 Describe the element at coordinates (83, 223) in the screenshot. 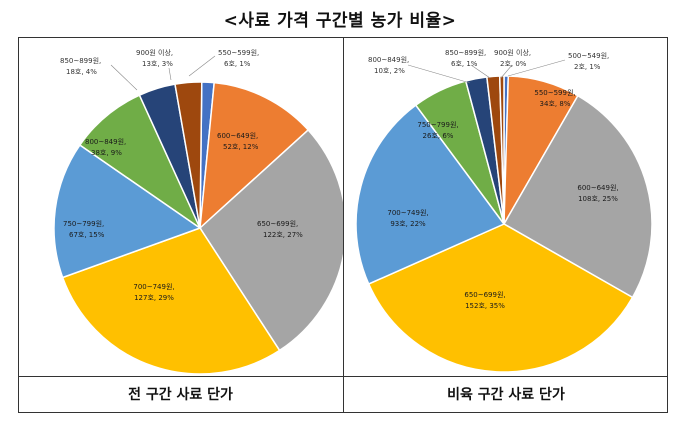

I see `slice-label-band-1-4: 750~799원,` at that location.